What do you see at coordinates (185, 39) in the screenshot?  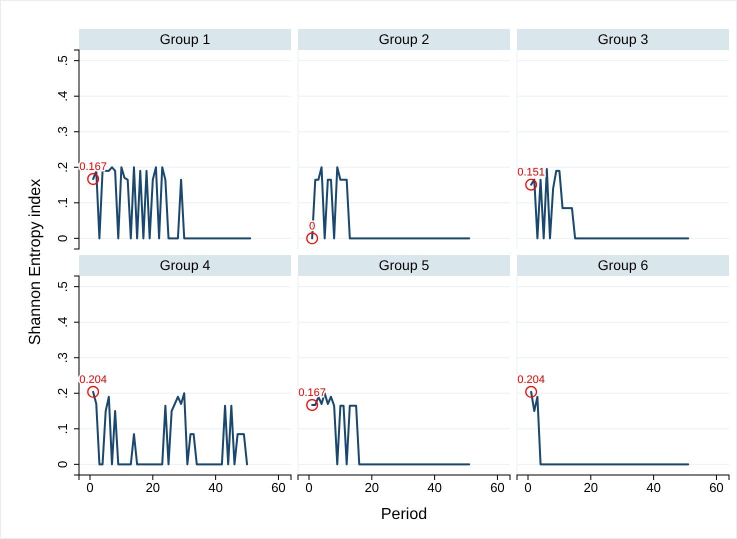 I see `chart-title: Group 1` at bounding box center [185, 39].